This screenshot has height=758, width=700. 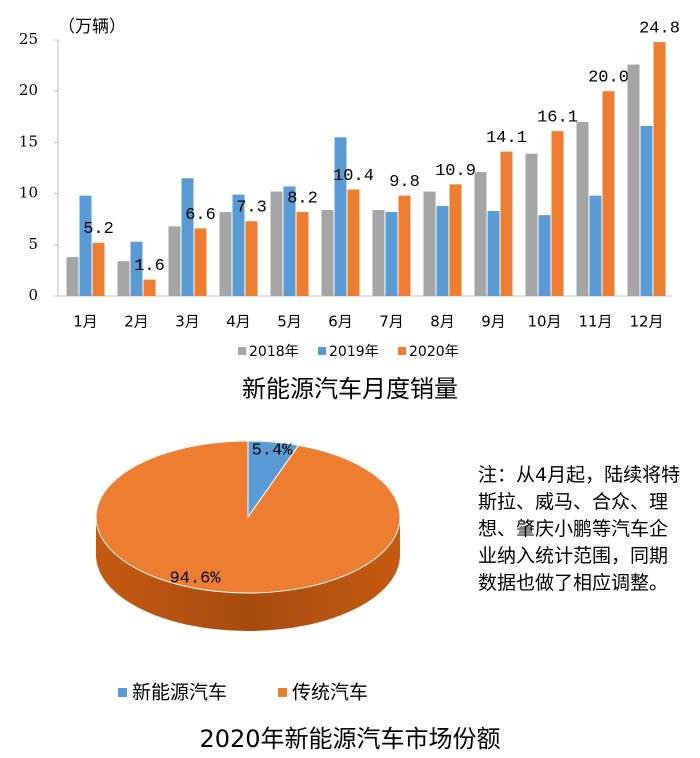 I want to click on y-tick-label: 5, so click(x=33, y=244).